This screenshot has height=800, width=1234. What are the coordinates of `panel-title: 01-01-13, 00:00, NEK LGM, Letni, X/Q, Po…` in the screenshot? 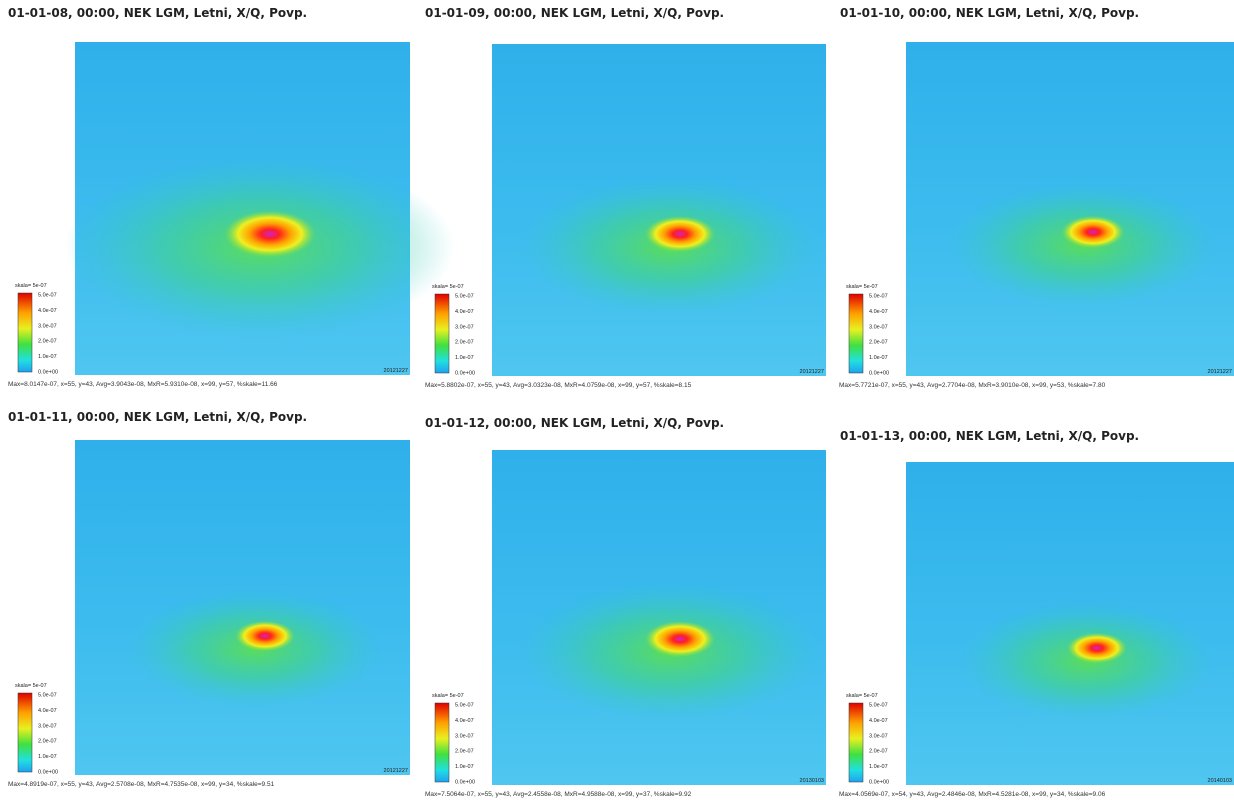 It's located at (989, 436).